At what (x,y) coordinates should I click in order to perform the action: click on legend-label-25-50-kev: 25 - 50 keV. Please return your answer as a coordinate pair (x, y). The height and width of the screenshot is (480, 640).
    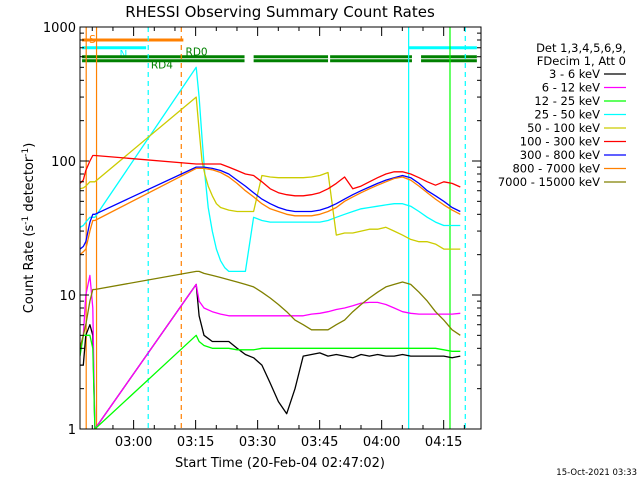
    Looking at the image, I should click on (567, 115).